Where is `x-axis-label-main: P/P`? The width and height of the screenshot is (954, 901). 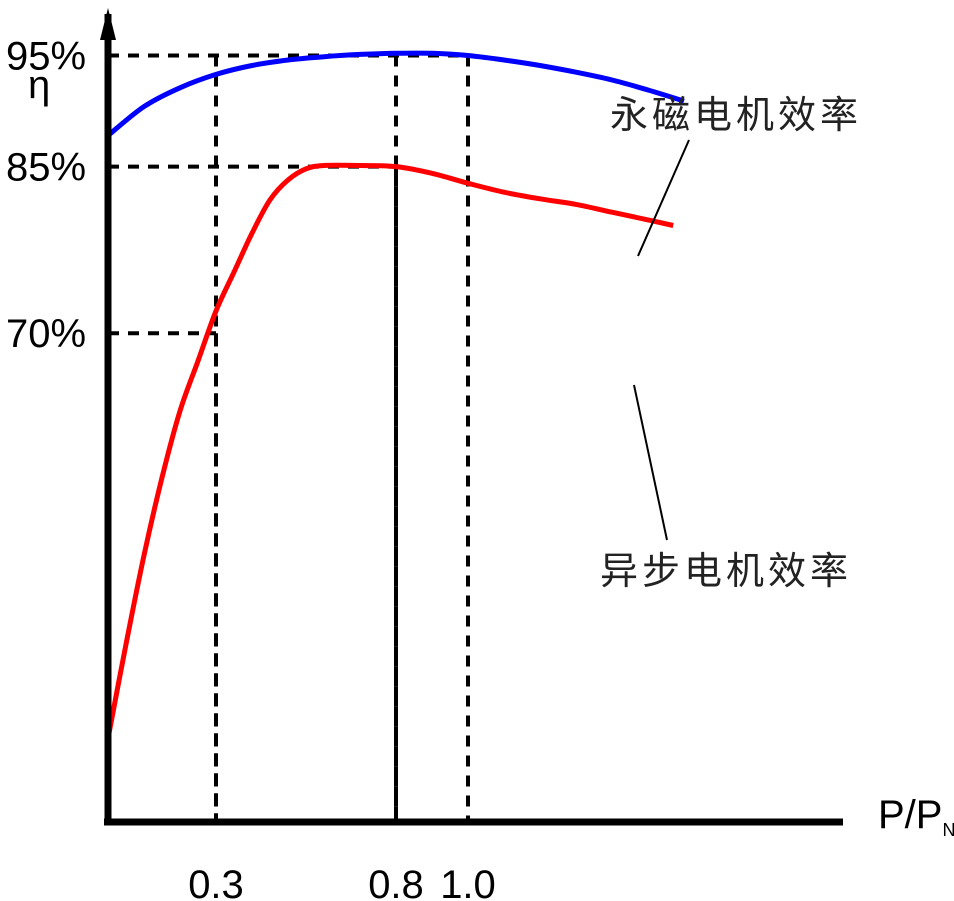 x-axis-label-main: P/P is located at coordinates (910, 815).